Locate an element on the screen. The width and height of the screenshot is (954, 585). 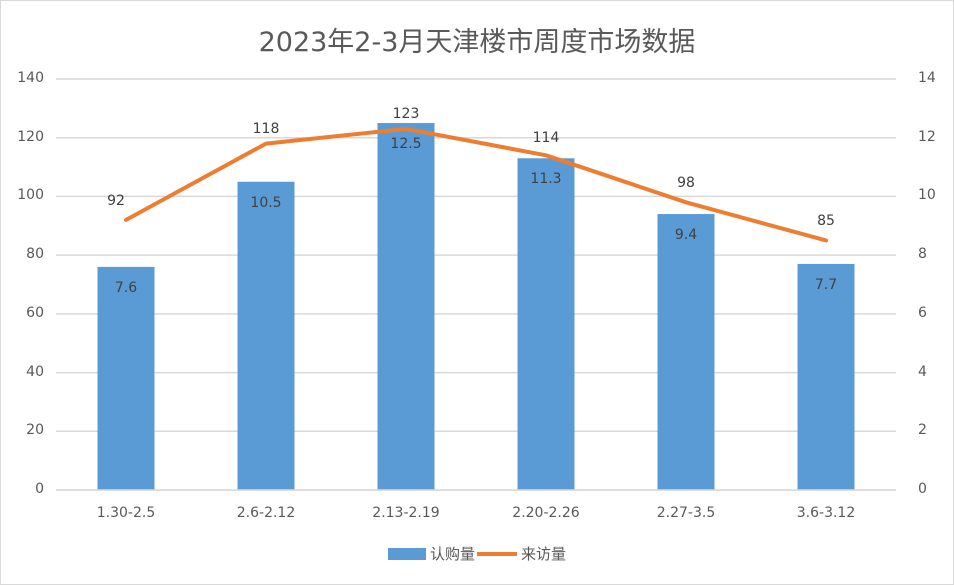
y-left-tick: 80 is located at coordinates (35, 254).